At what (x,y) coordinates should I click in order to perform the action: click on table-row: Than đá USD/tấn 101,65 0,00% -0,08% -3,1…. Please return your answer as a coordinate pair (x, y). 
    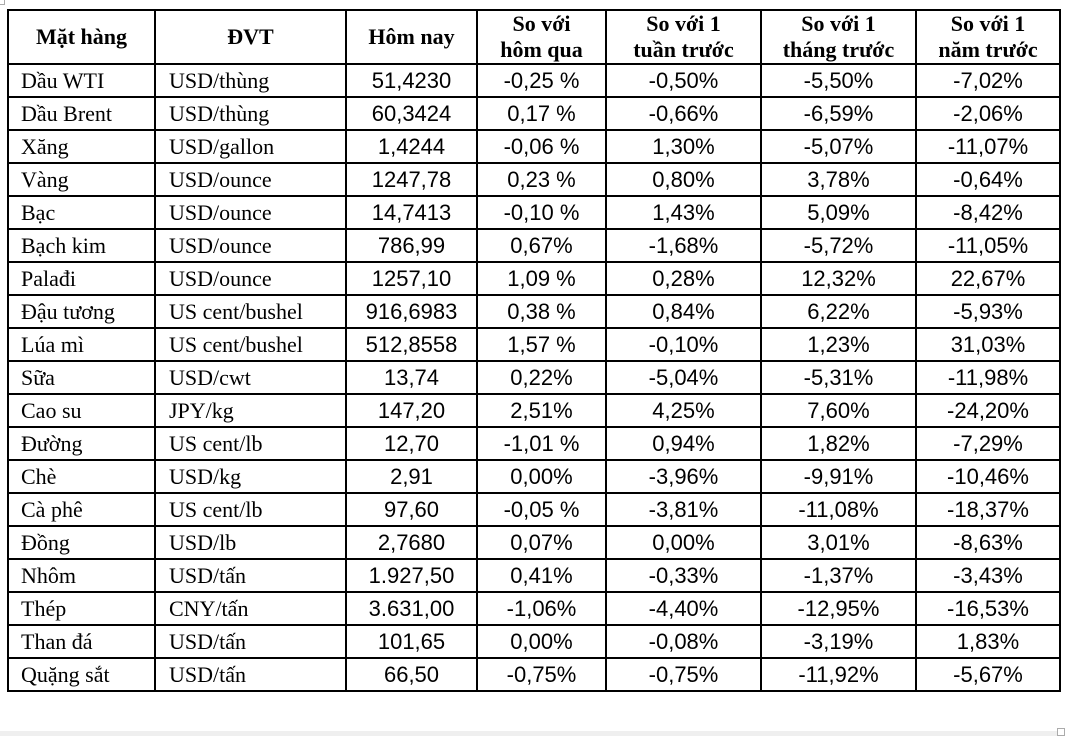
    Looking at the image, I should click on (534, 641).